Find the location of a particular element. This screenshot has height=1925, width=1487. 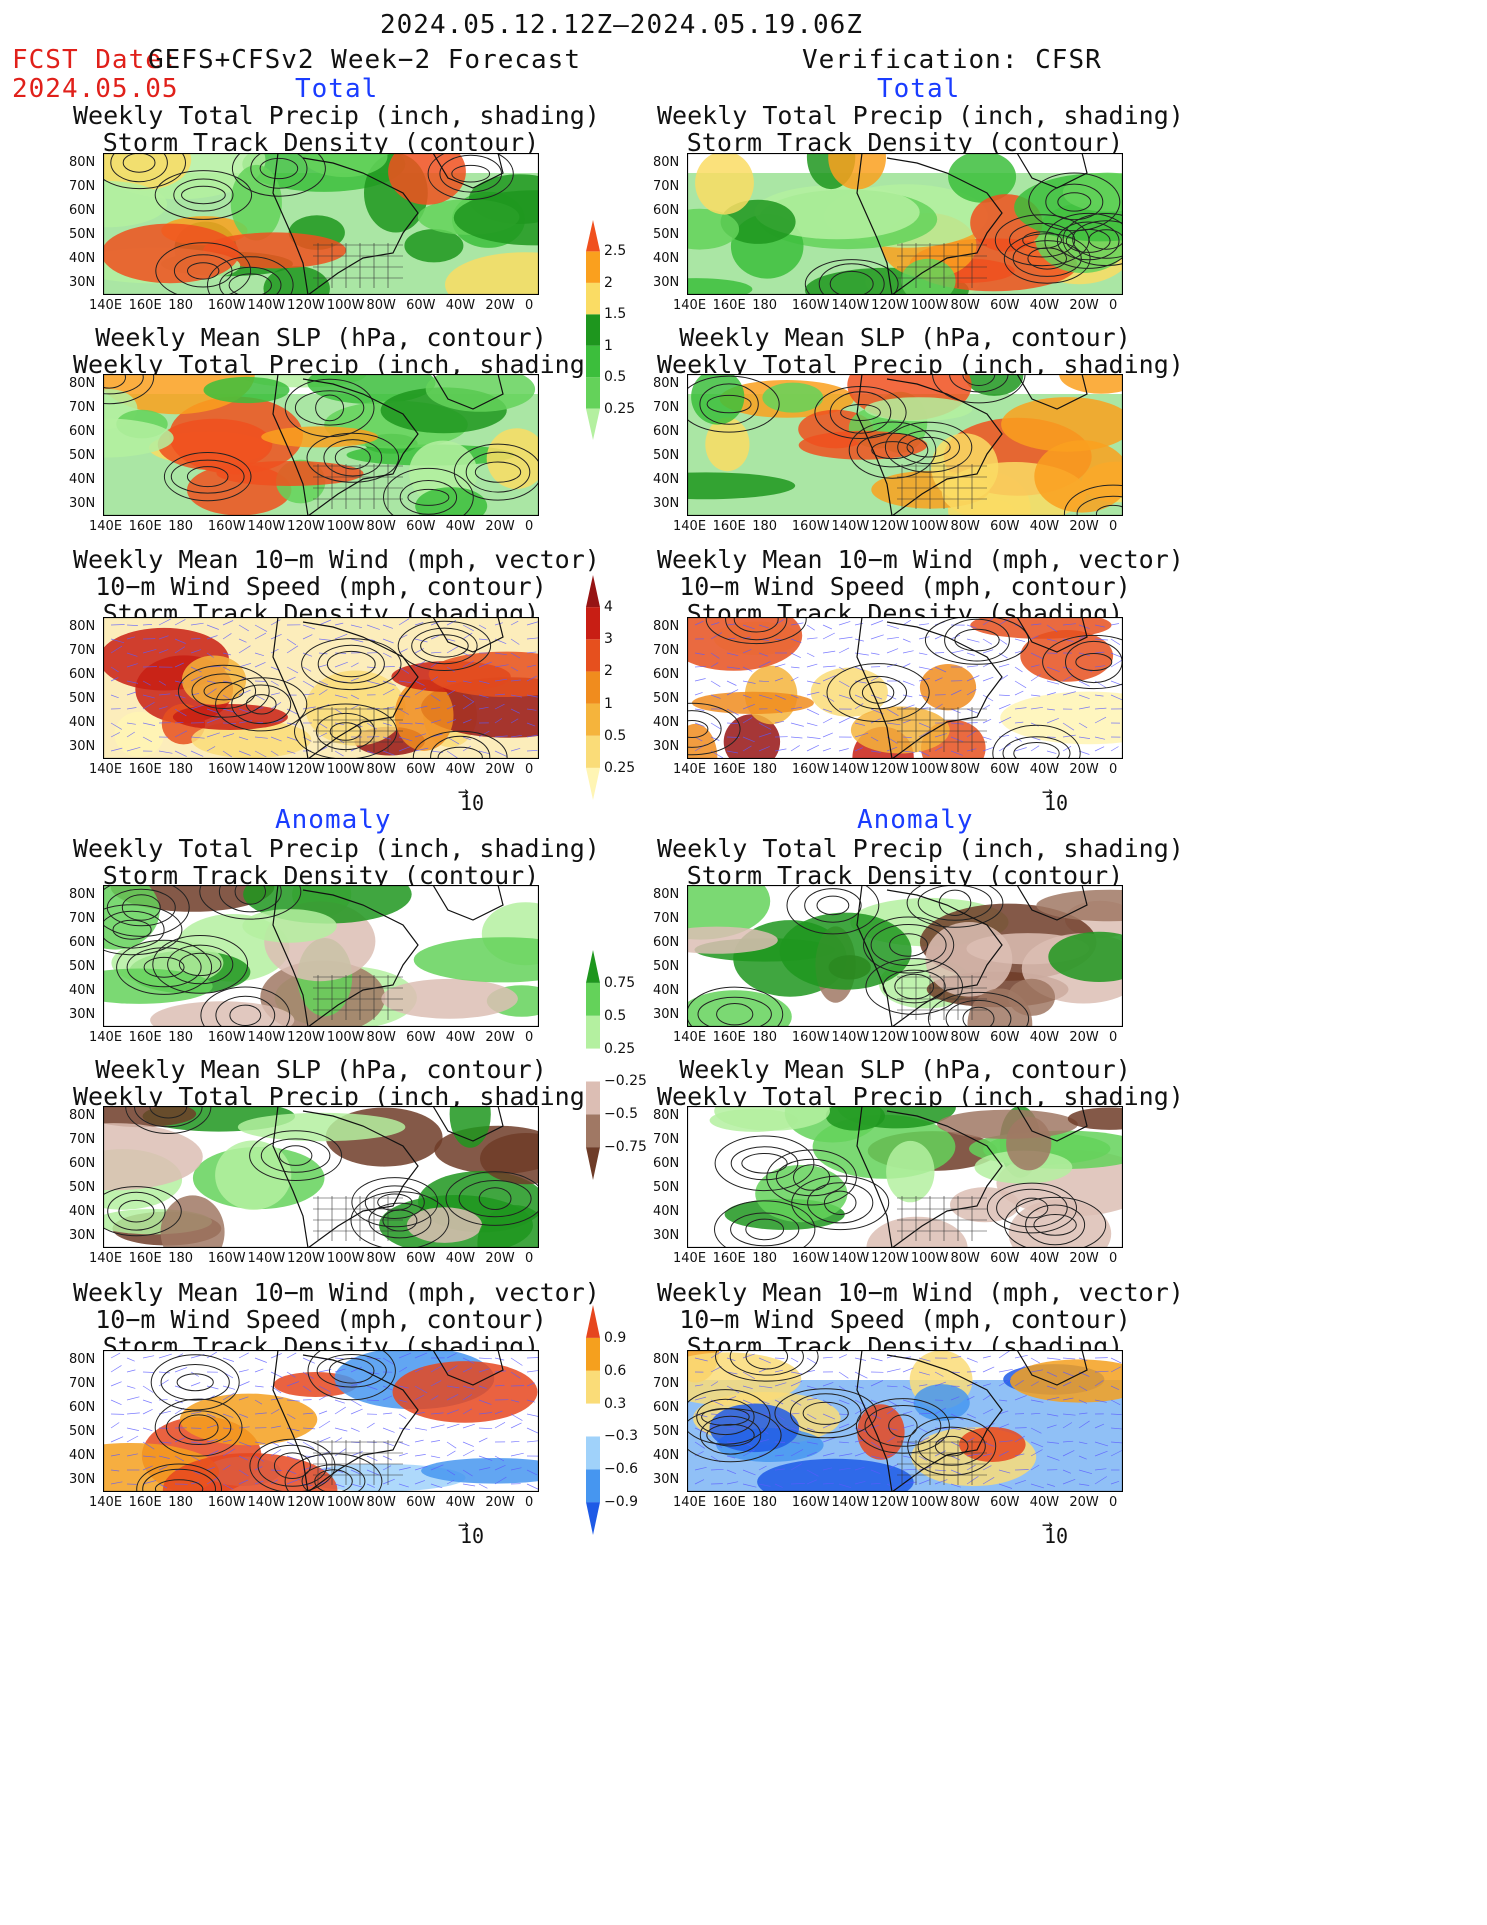

lon-tick-label: 160E is located at coordinates (729, 769).